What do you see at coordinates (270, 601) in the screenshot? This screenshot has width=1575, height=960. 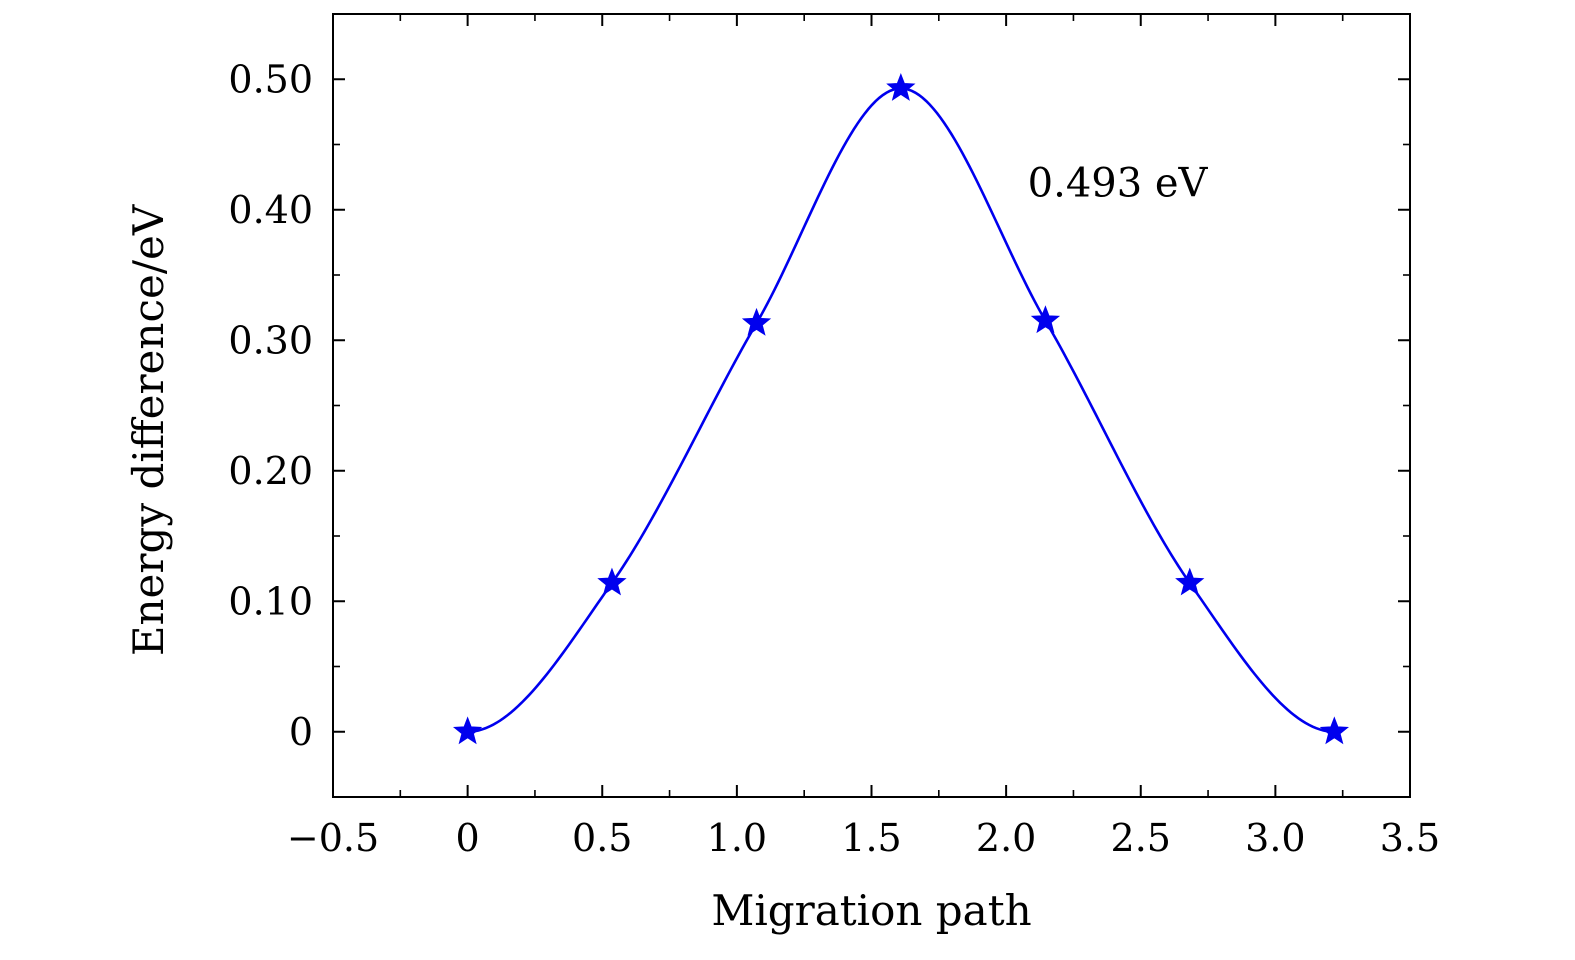 I see `y-tick-label: 0.10` at bounding box center [270, 601].